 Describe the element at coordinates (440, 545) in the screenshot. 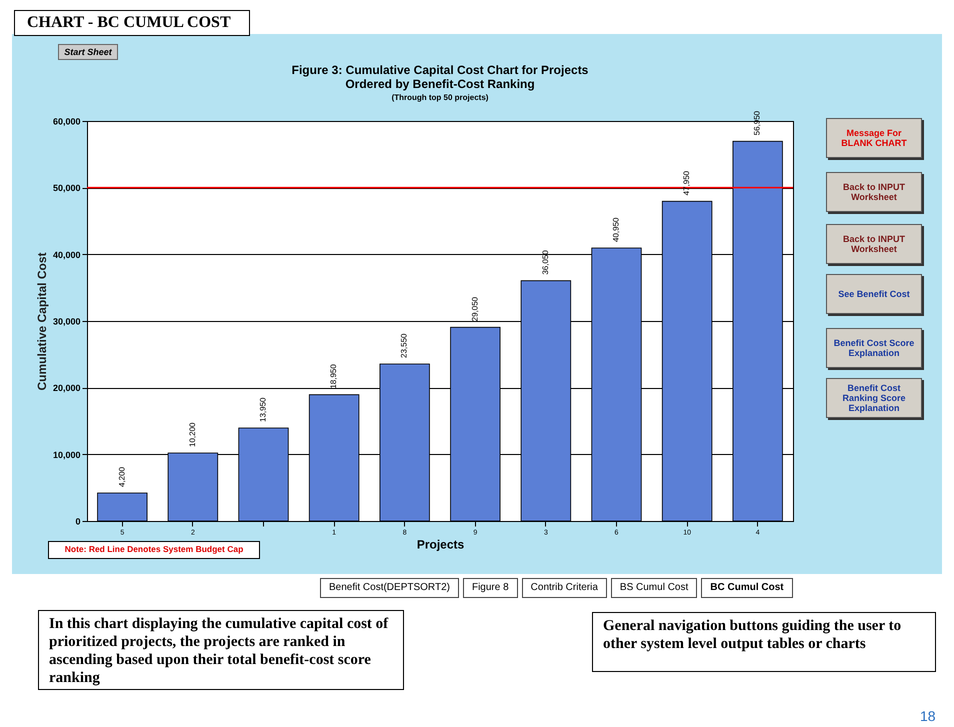

I see `x-axis-title: Projects` at that location.